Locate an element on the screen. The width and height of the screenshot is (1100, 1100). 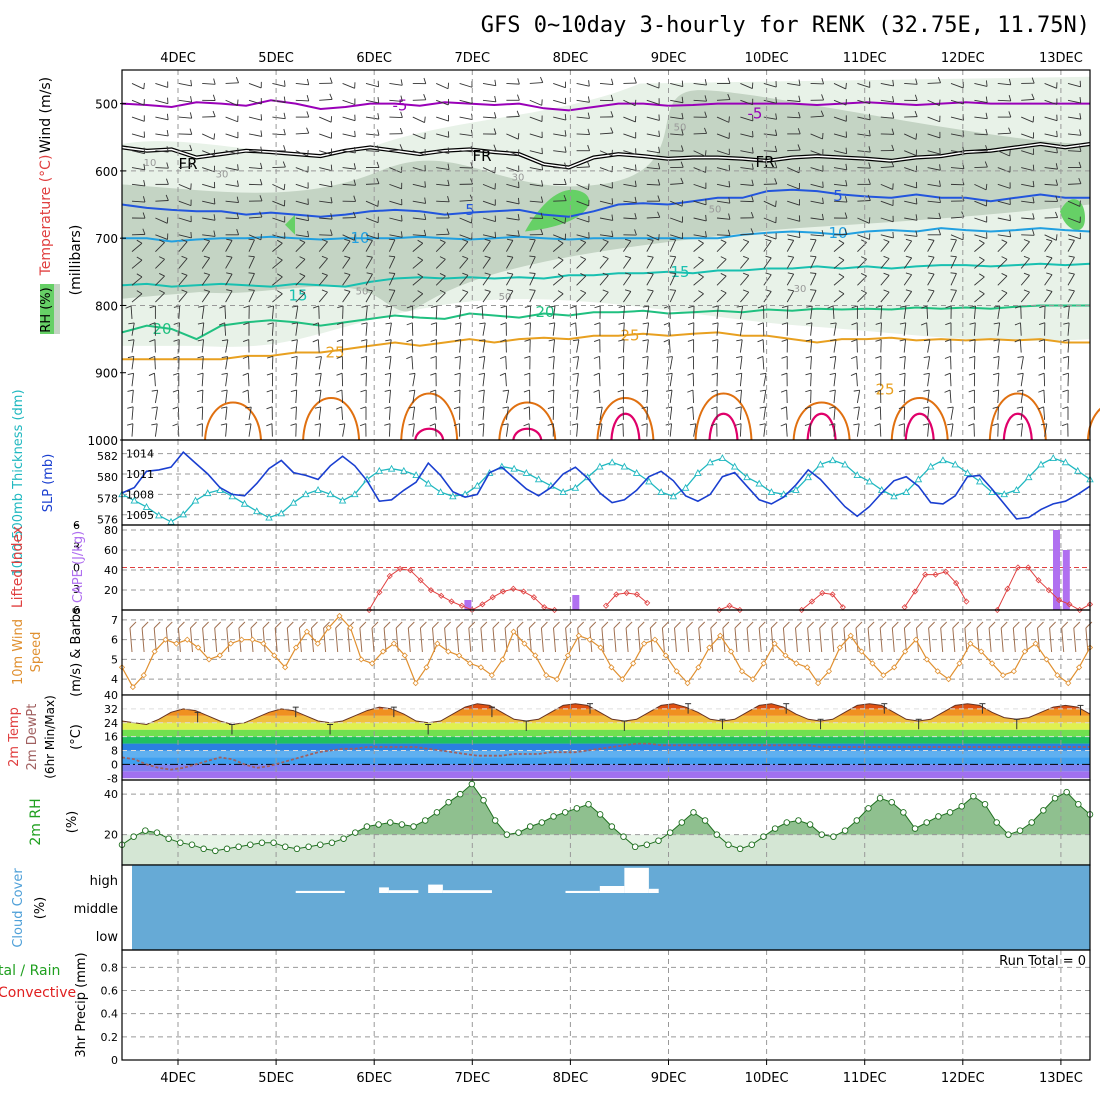
contour-label-minus5: -5 is located at coordinates (400, 106).